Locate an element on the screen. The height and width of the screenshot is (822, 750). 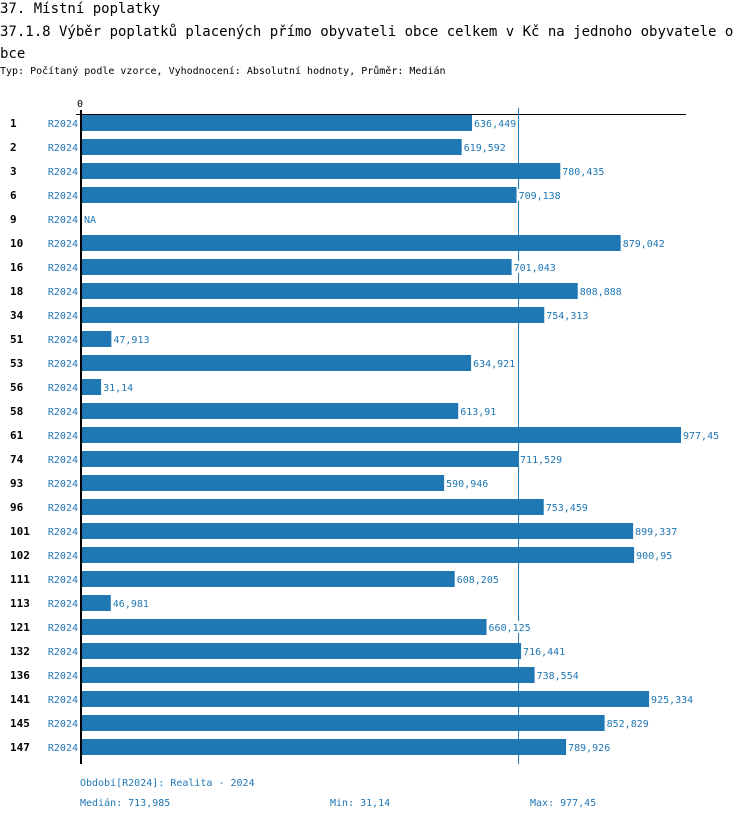
value-label: NA is located at coordinates (90, 220).